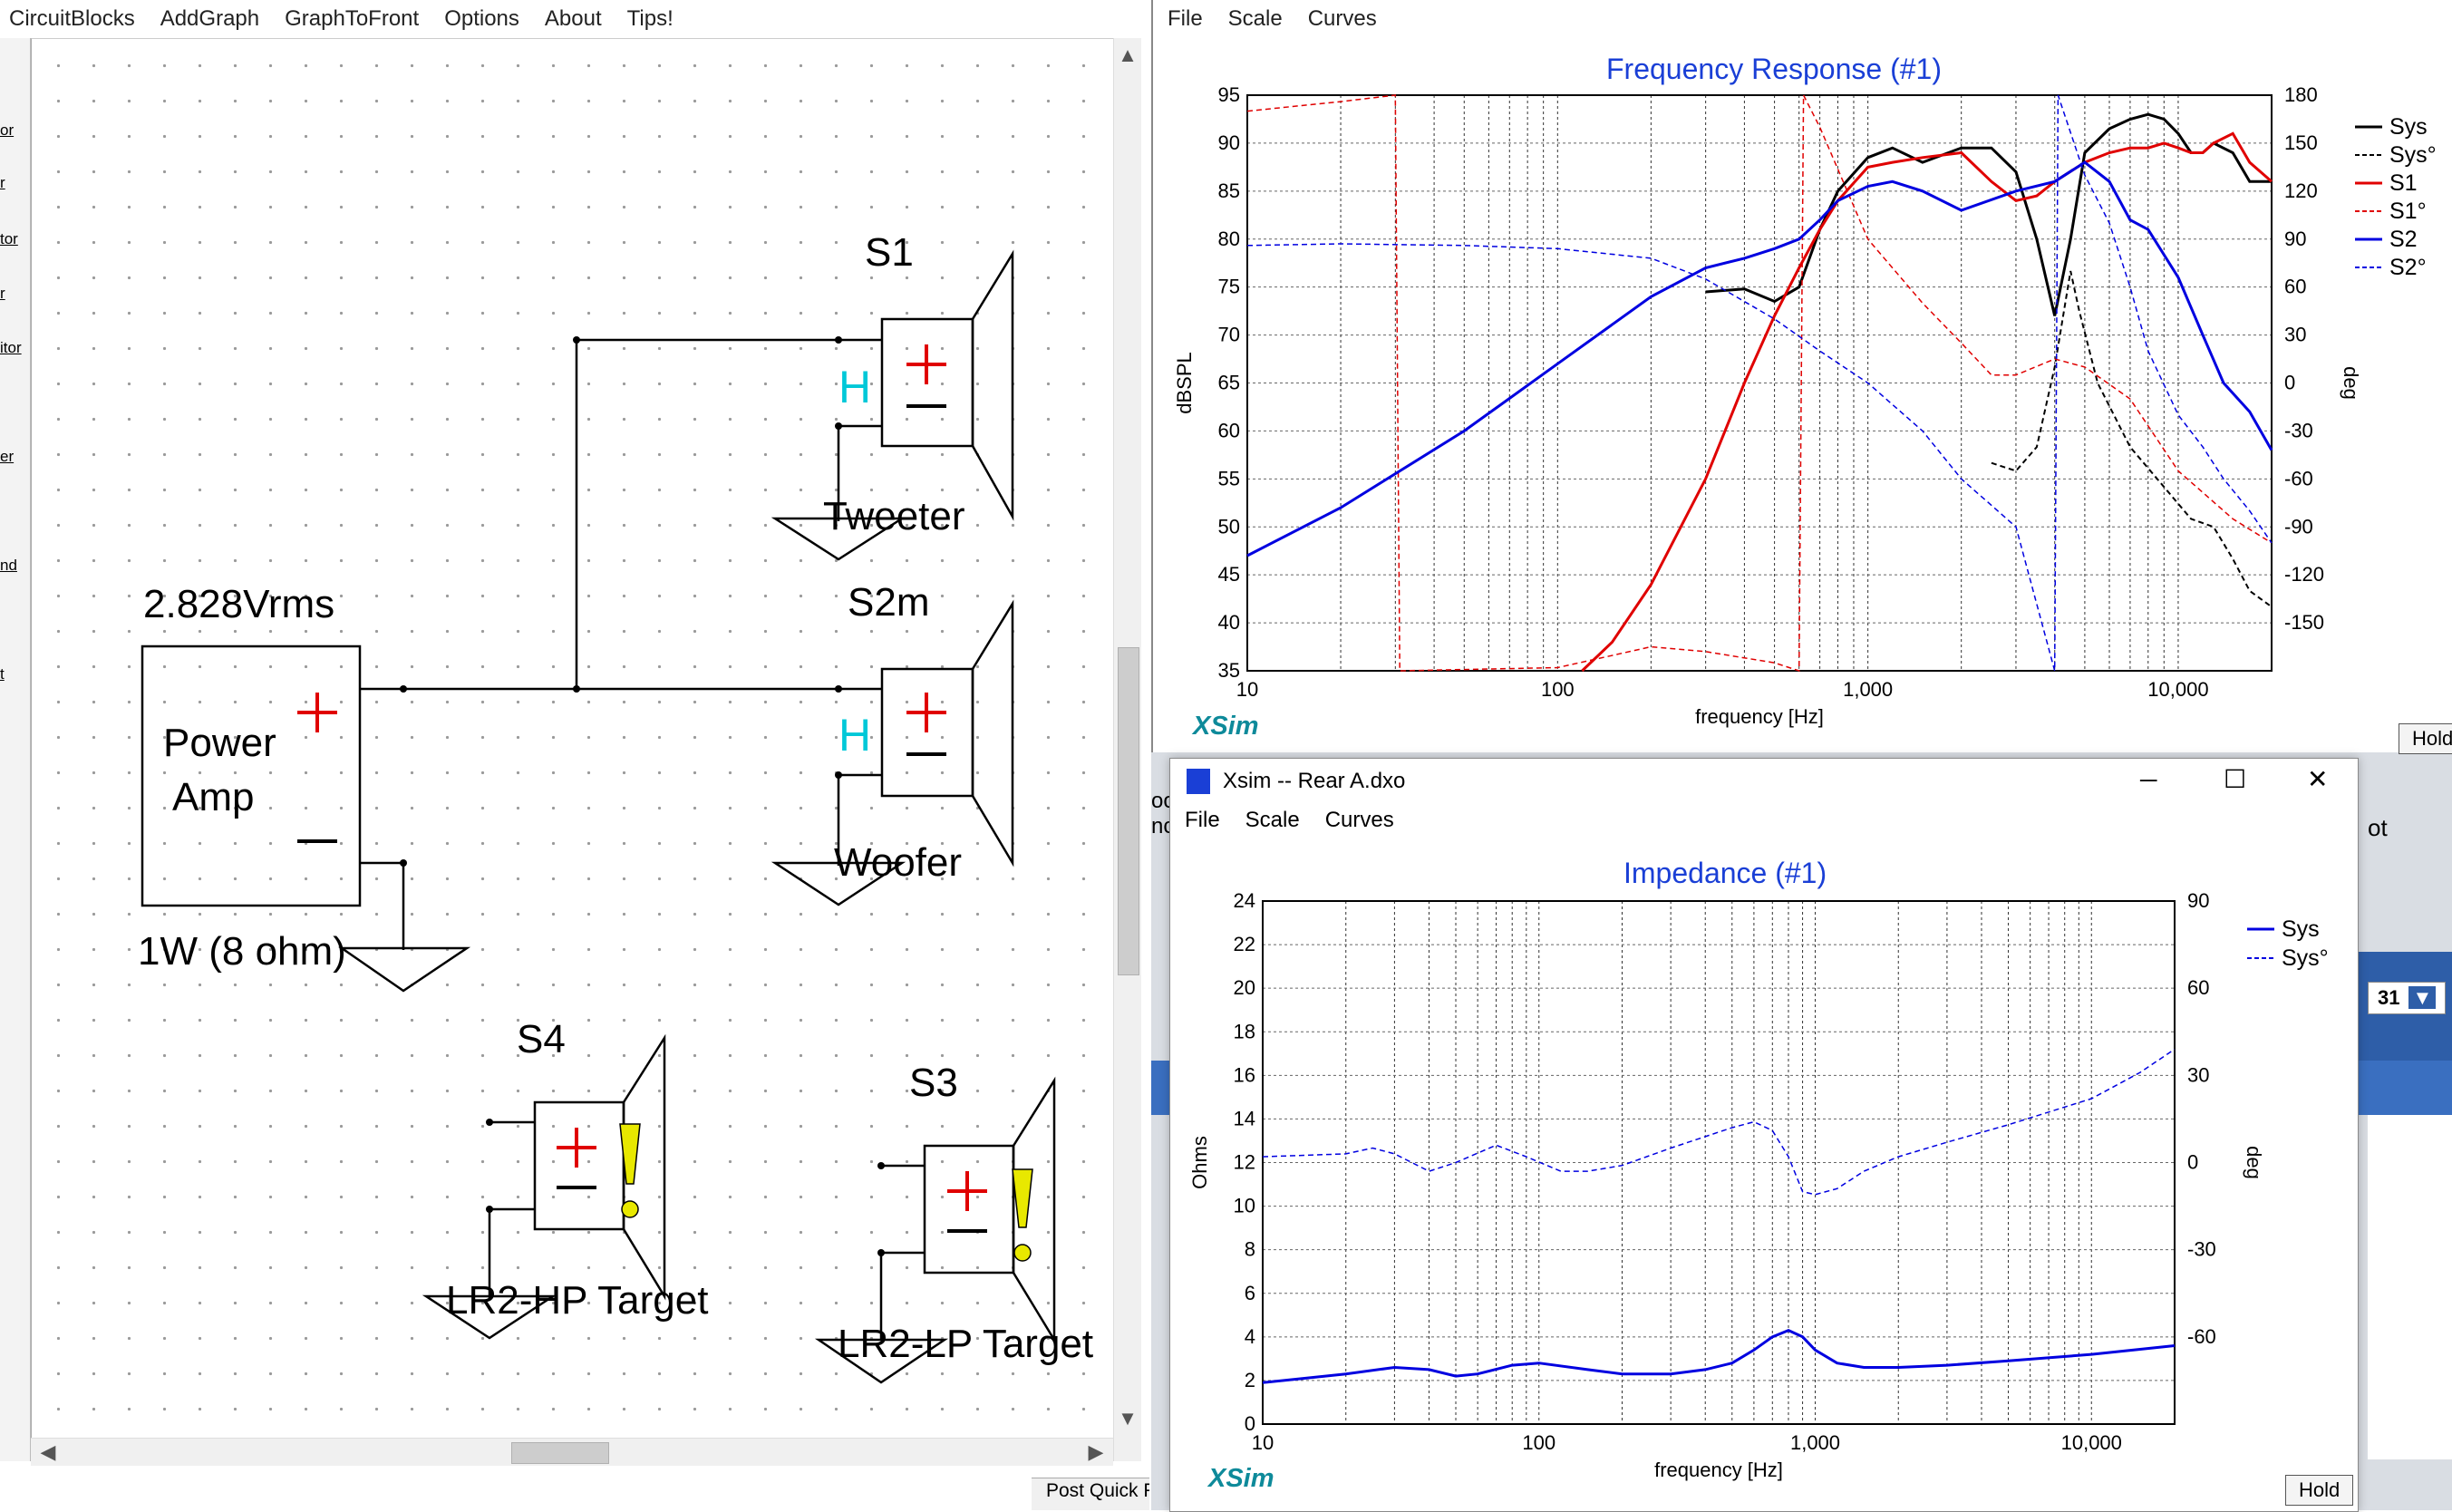  Describe the element at coordinates (2304, 574) in the screenshot. I see `fr-y2tick-label: -120` at that location.